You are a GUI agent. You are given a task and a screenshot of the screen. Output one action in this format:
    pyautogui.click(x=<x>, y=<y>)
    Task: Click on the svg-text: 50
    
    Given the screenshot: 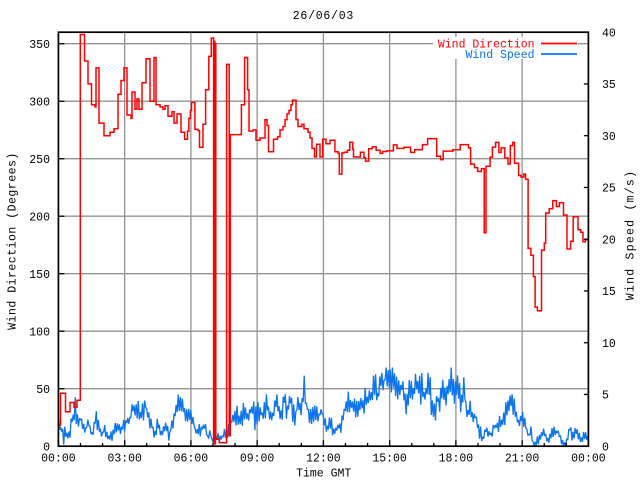 What is the action you would take?
    pyautogui.click(x=43, y=390)
    